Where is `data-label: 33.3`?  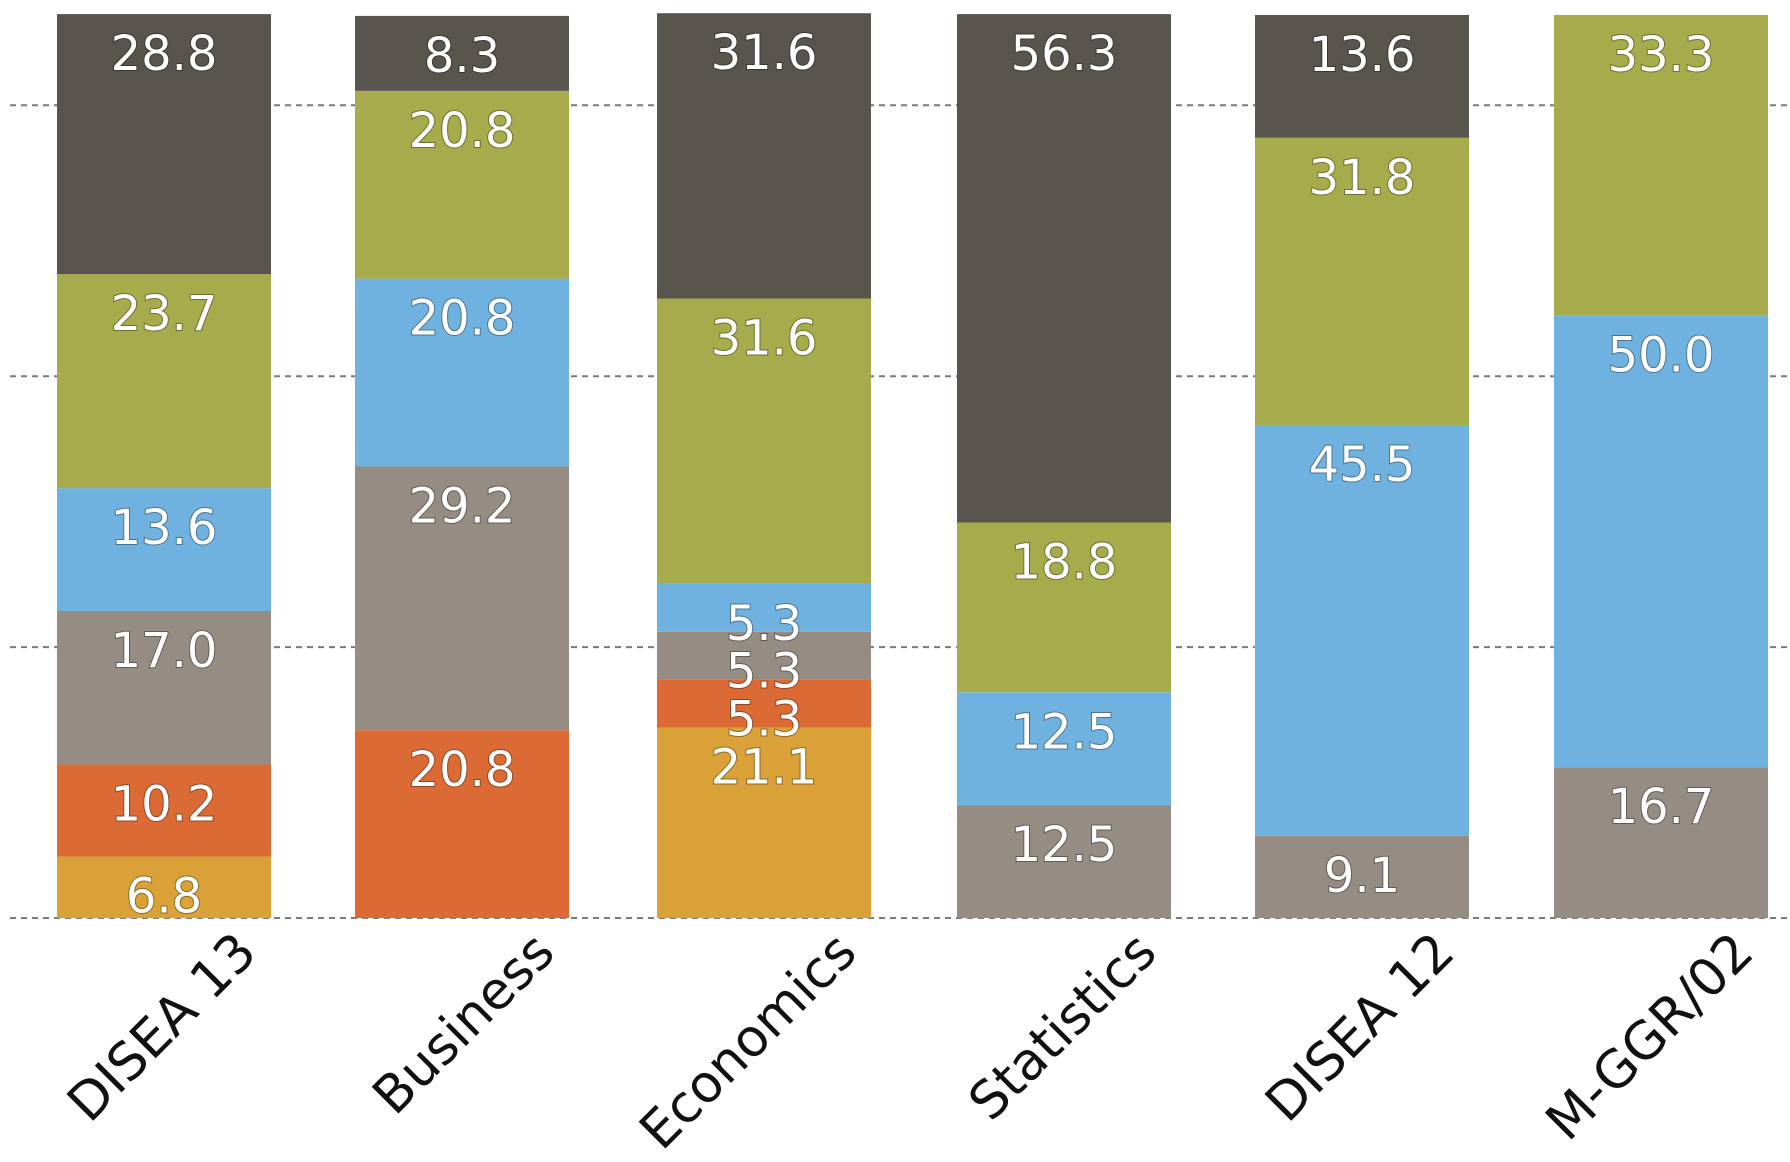
data-label: 33.3 is located at coordinates (1661, 55).